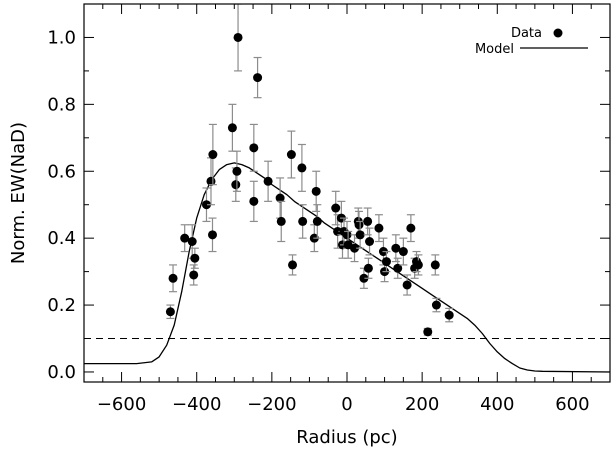  Describe the element at coordinates (61, 171) in the screenshot. I see `y-tick-label: 0.6` at that location.